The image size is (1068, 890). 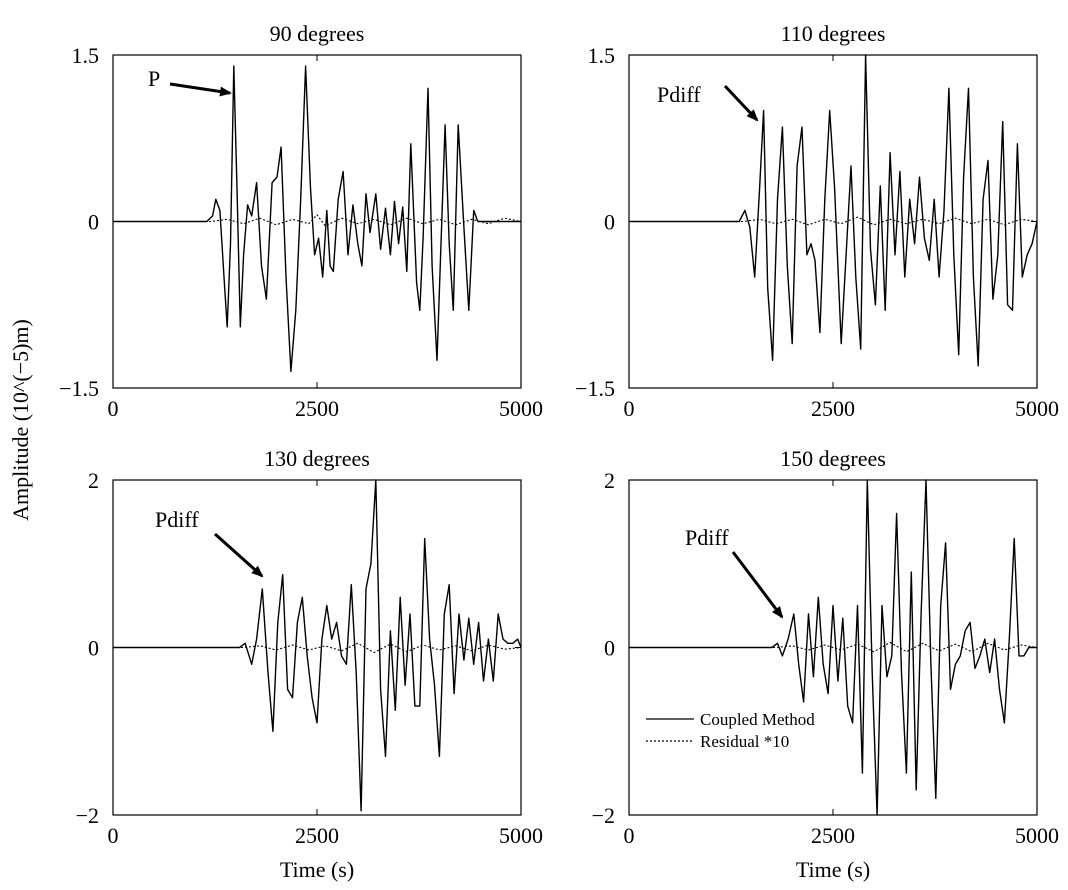 I want to click on legend-label: Coupled Method, so click(x=757, y=719).